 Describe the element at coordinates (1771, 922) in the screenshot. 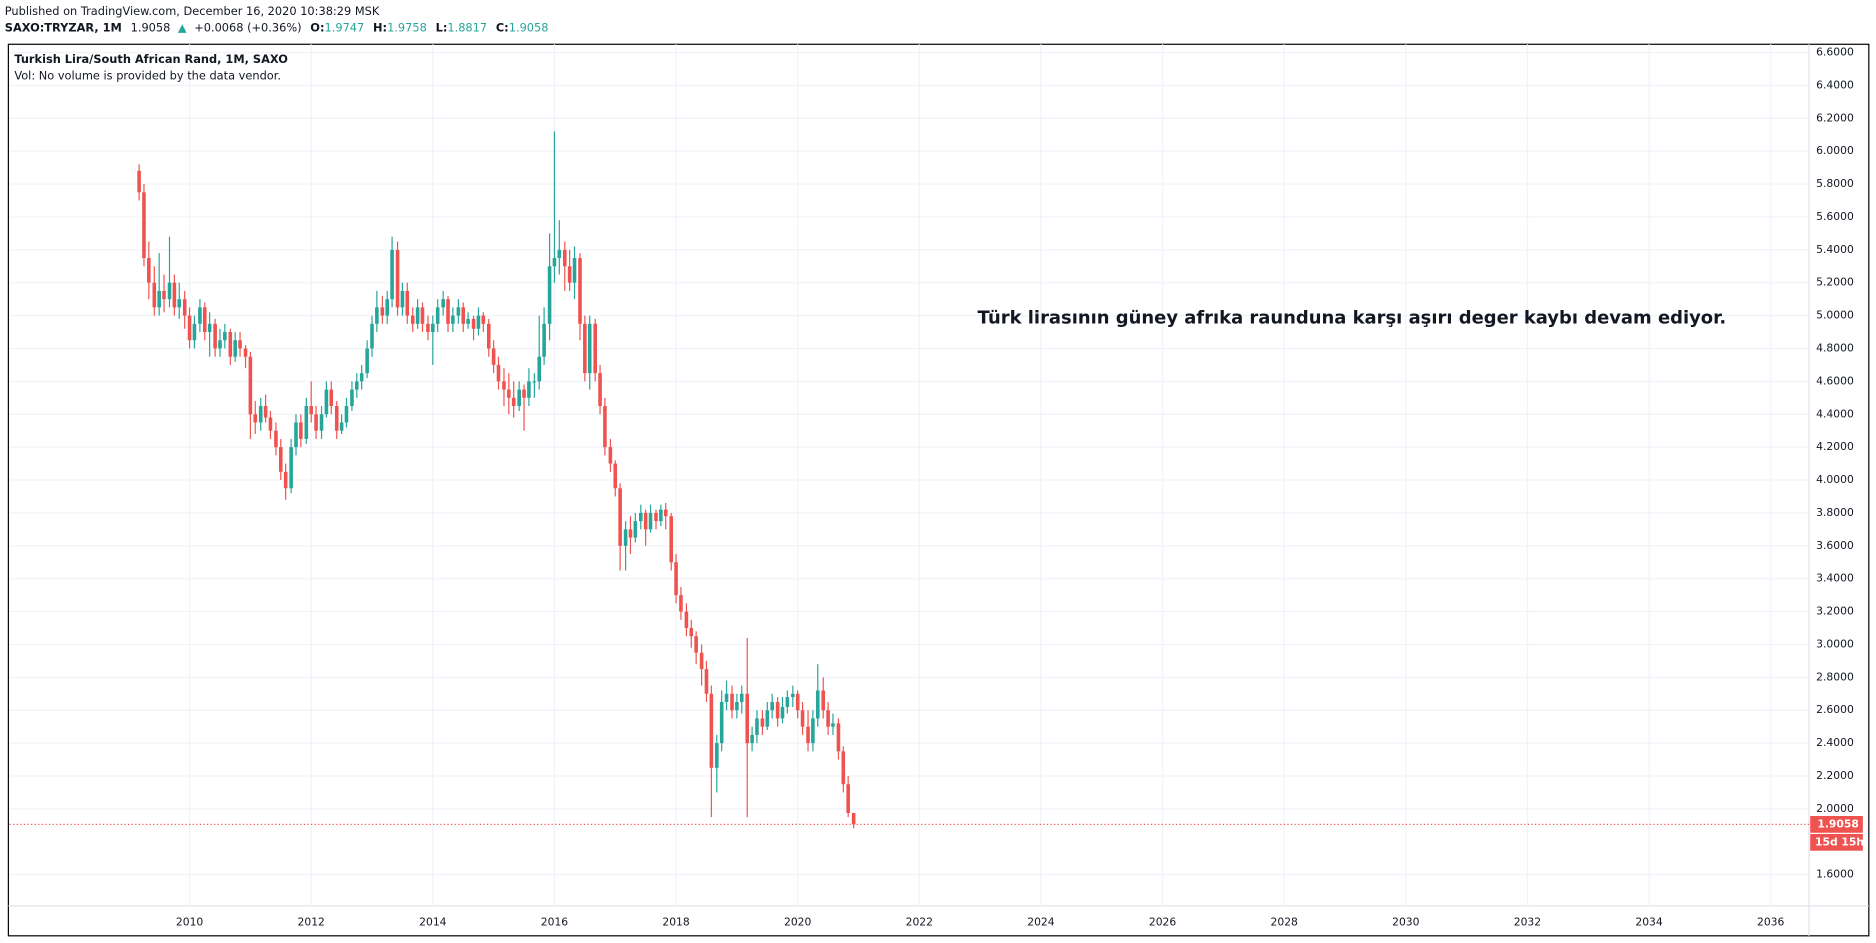

I see `x-tick-label: 2036` at that location.